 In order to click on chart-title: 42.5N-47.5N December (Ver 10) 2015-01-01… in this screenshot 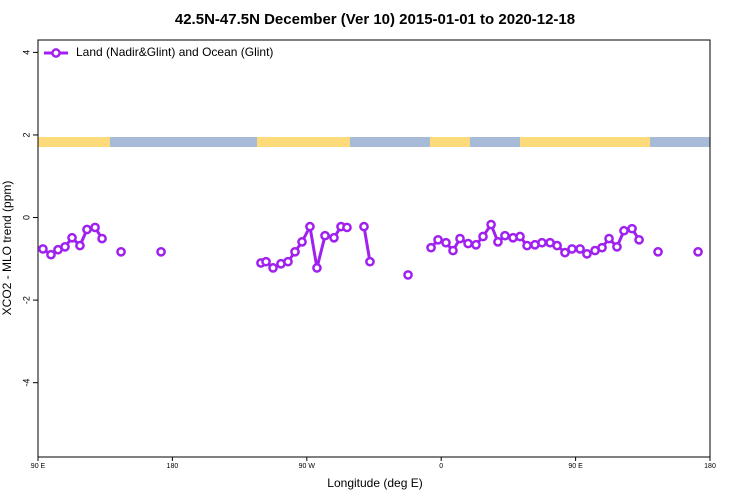, I will do `click(375, 19)`.